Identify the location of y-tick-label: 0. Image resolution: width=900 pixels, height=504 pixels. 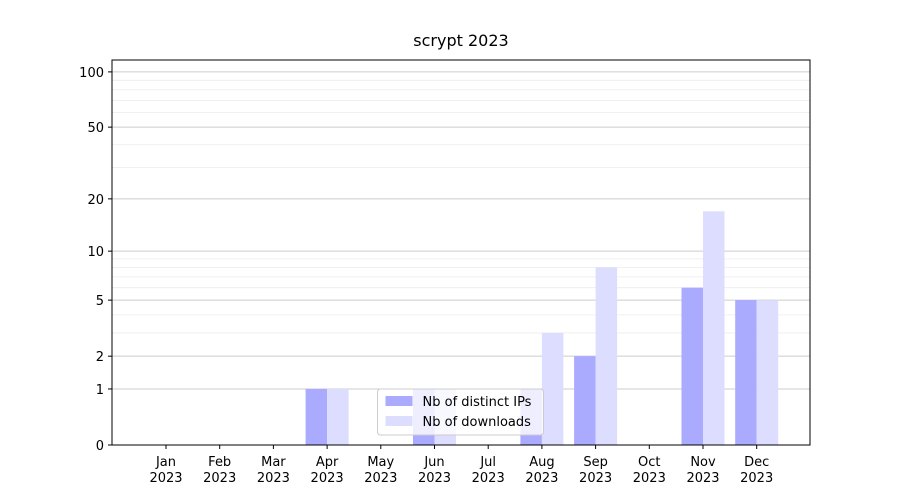
(100, 446).